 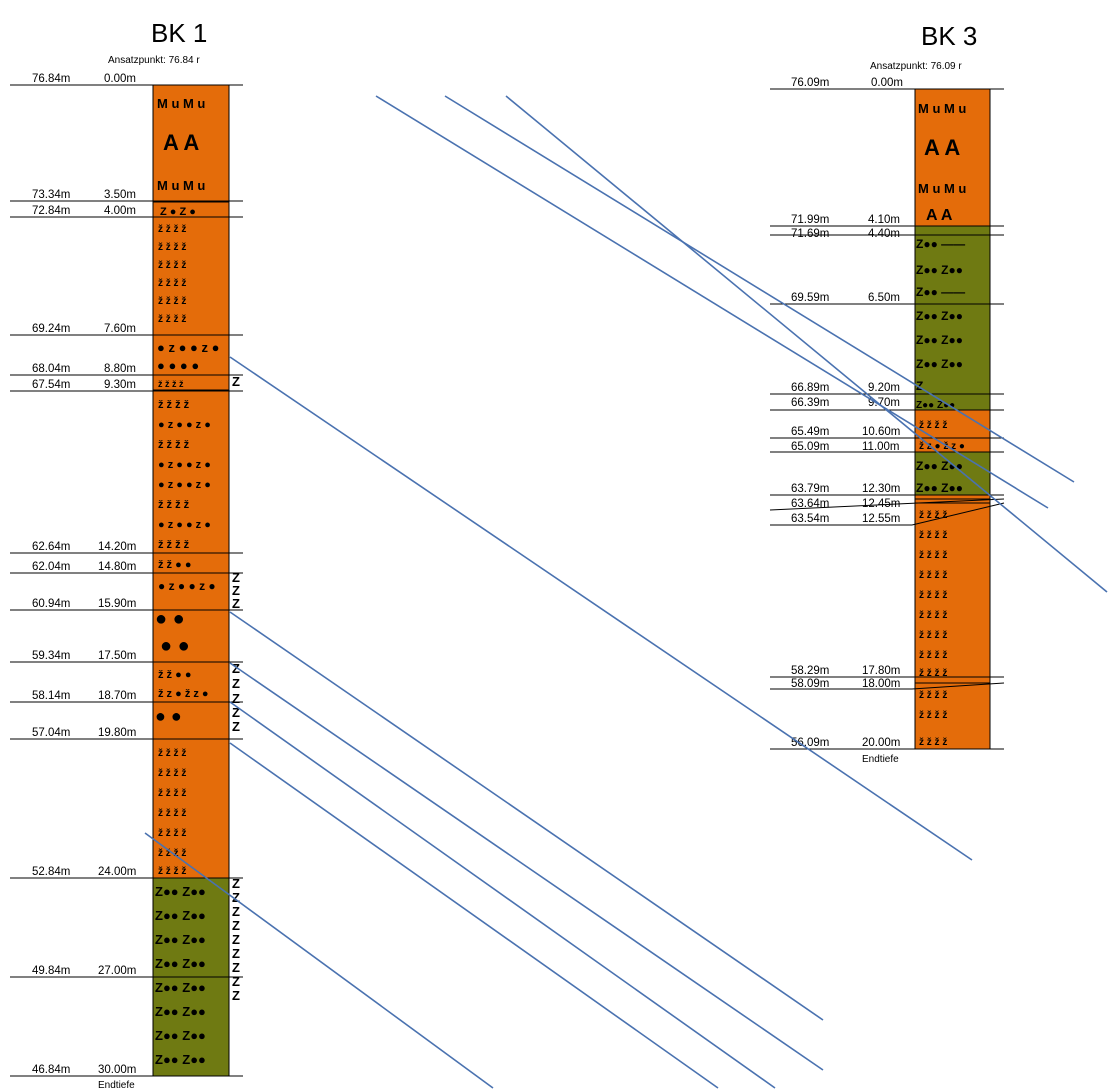 What do you see at coordinates (810, 388) in the screenshot?
I see `elevation-label: 66.89m` at bounding box center [810, 388].